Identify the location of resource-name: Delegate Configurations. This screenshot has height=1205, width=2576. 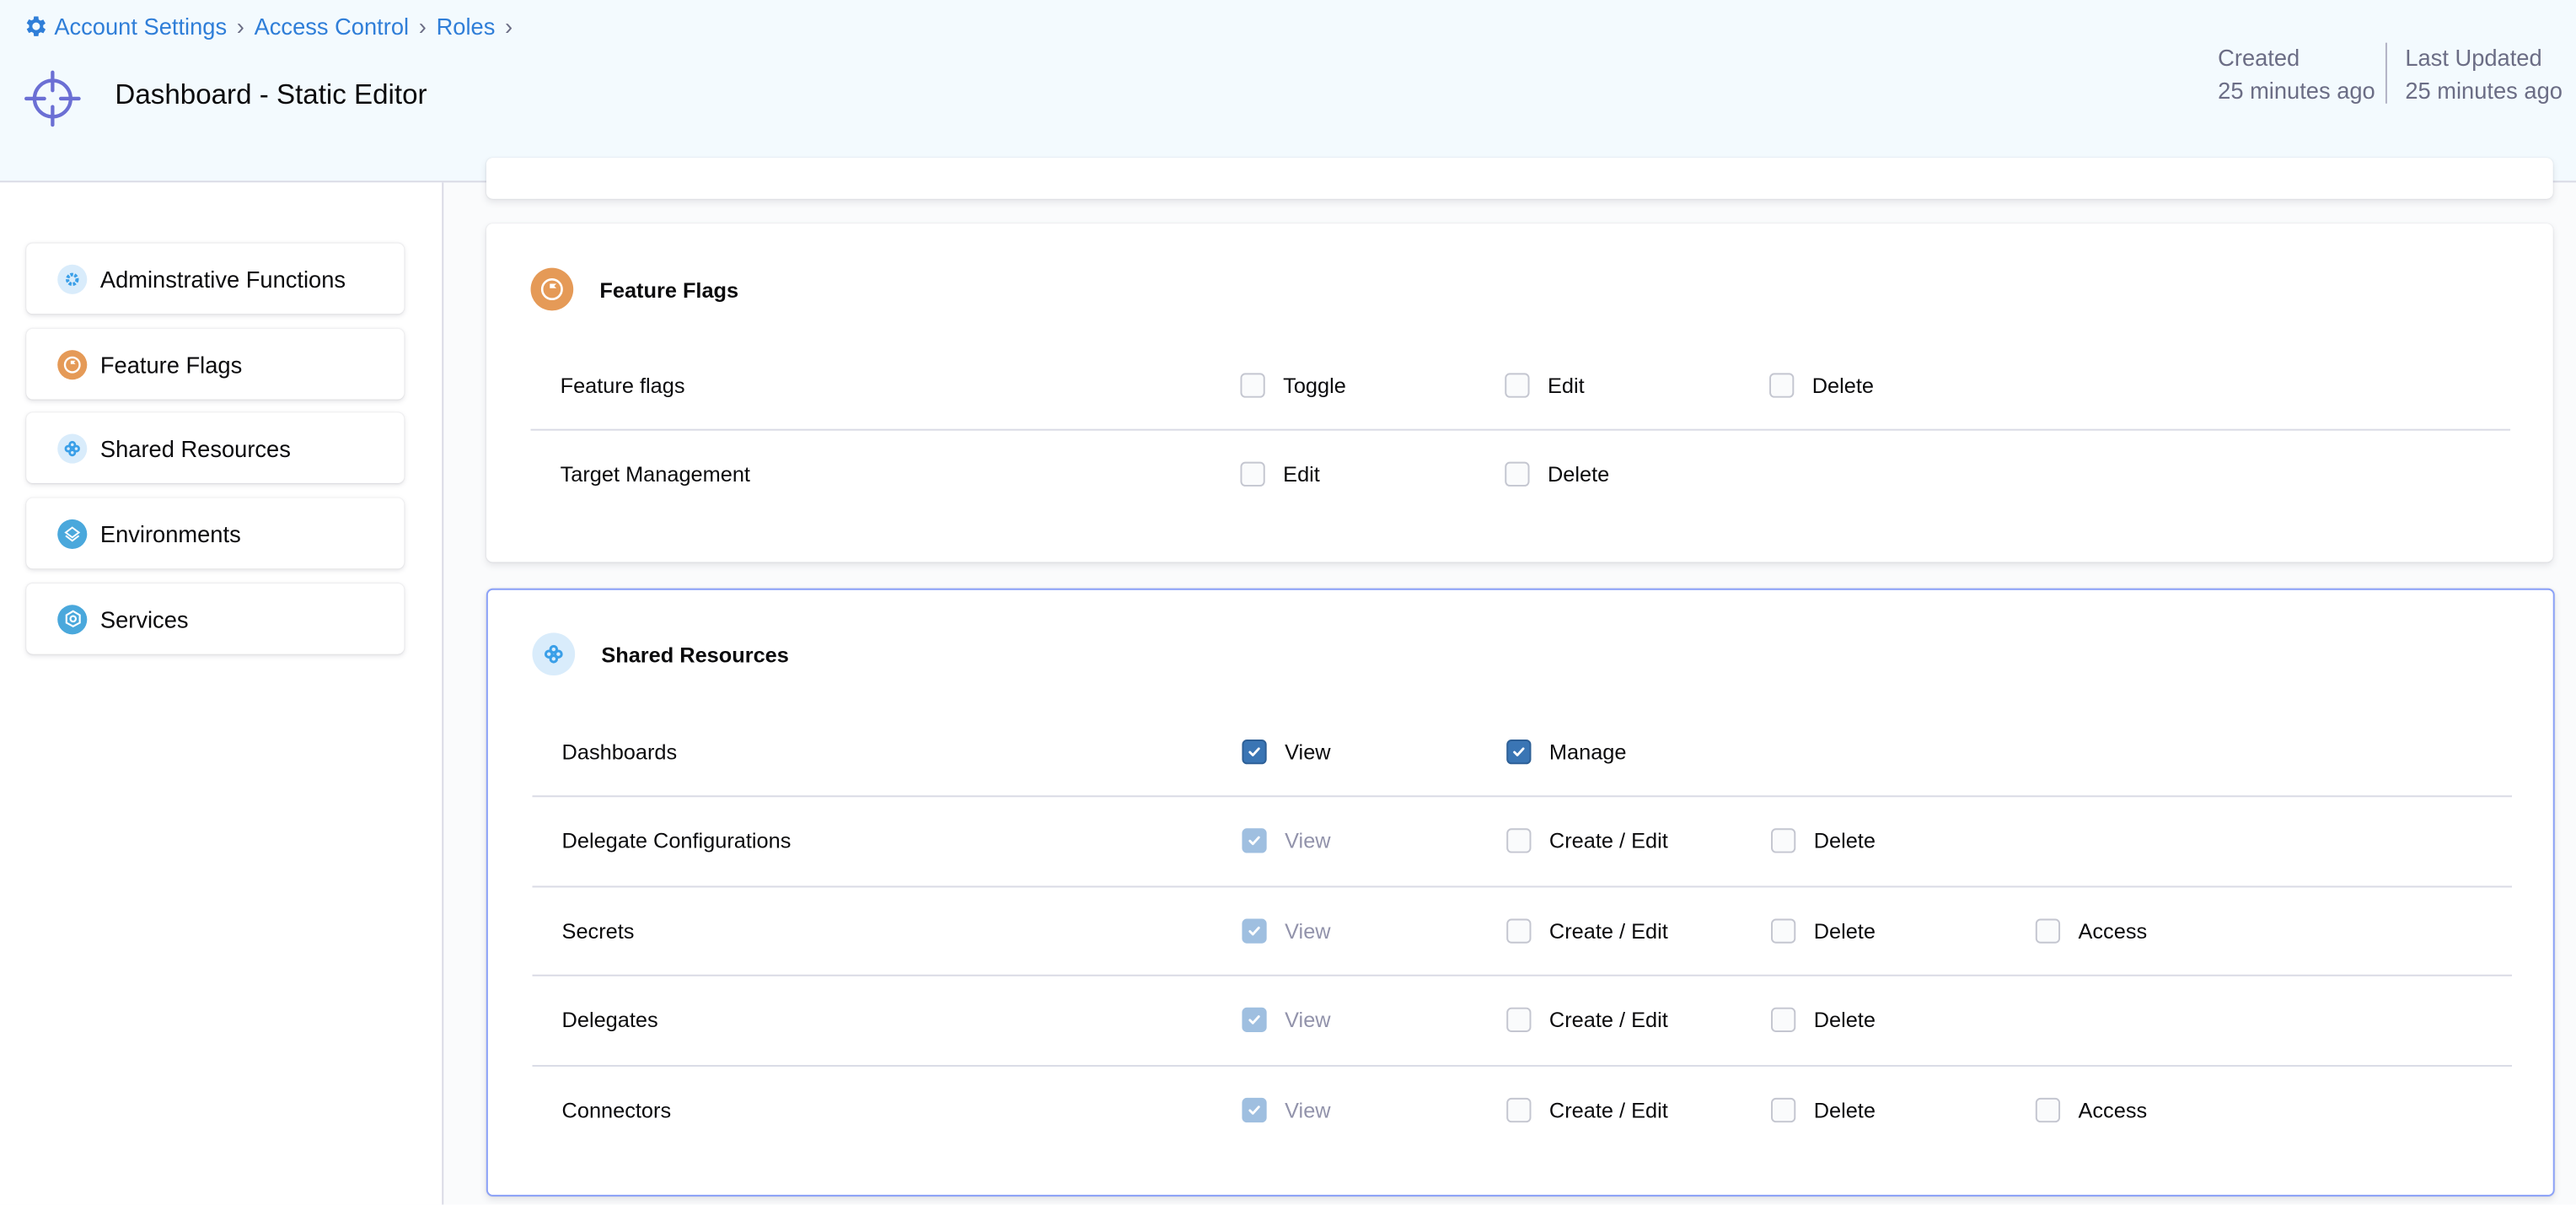
(676, 840).